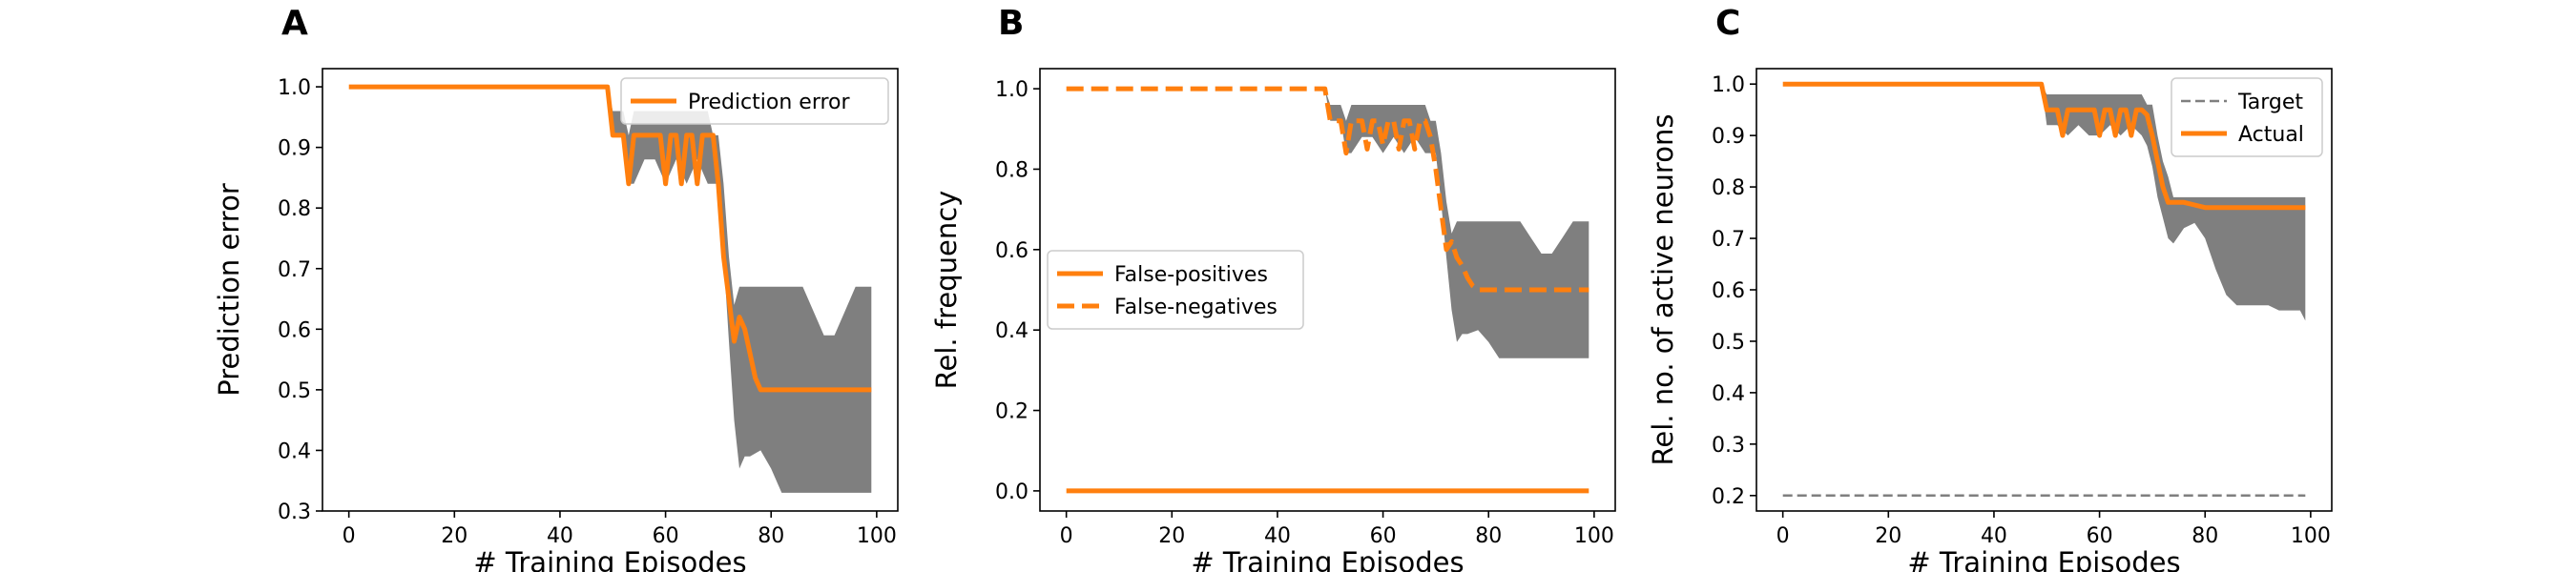  Describe the element at coordinates (2271, 135) in the screenshot. I see `legend-label: Actual` at that location.